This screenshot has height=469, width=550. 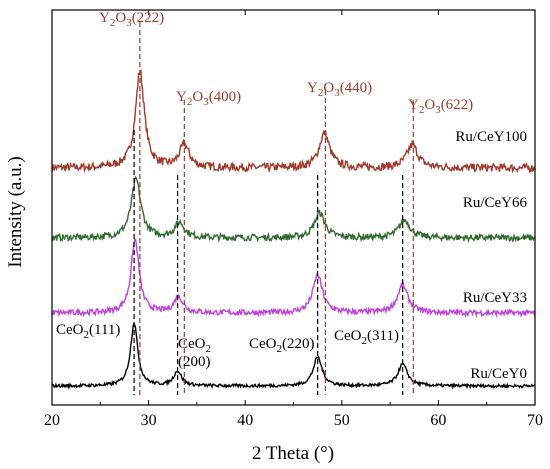 What do you see at coordinates (88, 331) in the screenshot?
I see `ceo2-peak-label: CeO2(111)` at bounding box center [88, 331].